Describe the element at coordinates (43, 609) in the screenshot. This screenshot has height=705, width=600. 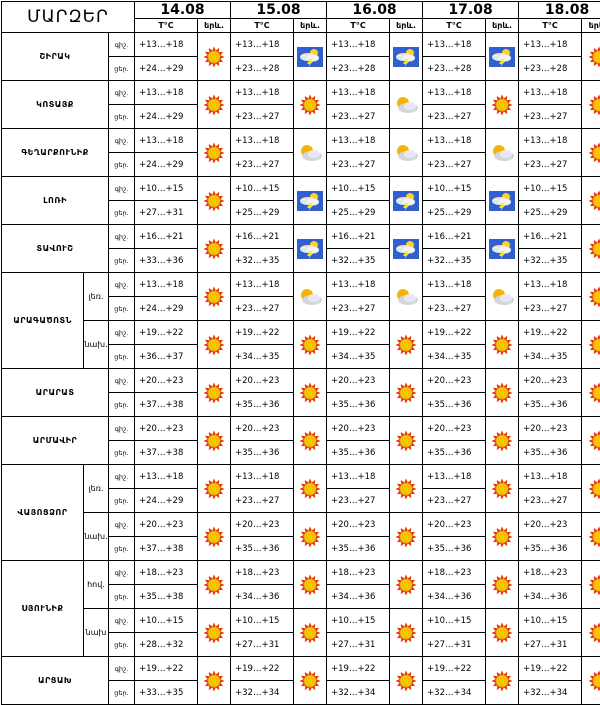
I see `region-name: ՍՅՈՒՆԻՔ` at that location.